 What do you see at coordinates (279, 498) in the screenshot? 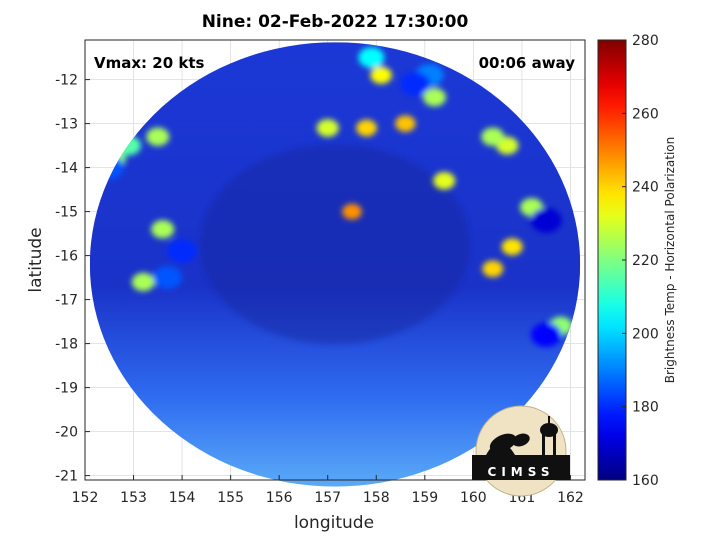
I see `x-tick-label: 156` at bounding box center [279, 498].